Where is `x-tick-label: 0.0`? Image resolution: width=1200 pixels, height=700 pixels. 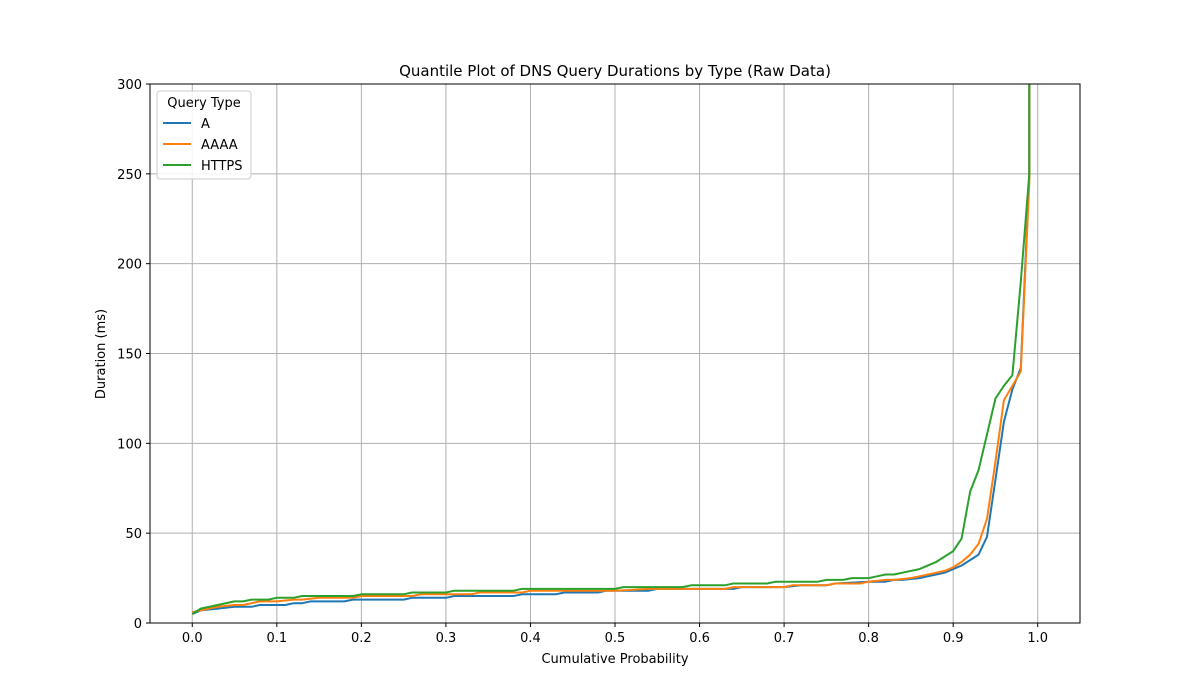 x-tick-label: 0.0 is located at coordinates (192, 638).